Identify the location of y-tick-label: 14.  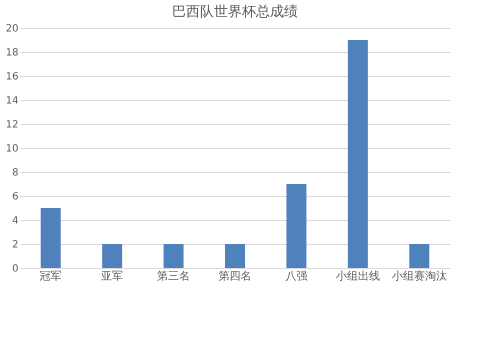
(12, 101).